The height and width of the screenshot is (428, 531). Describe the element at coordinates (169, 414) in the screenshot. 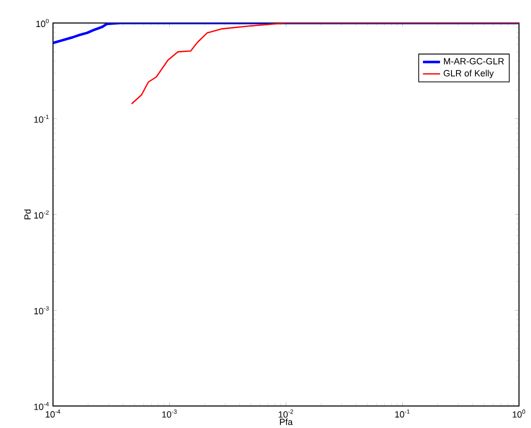

I see `x-tick-label: 10$^{-3}$` at that location.